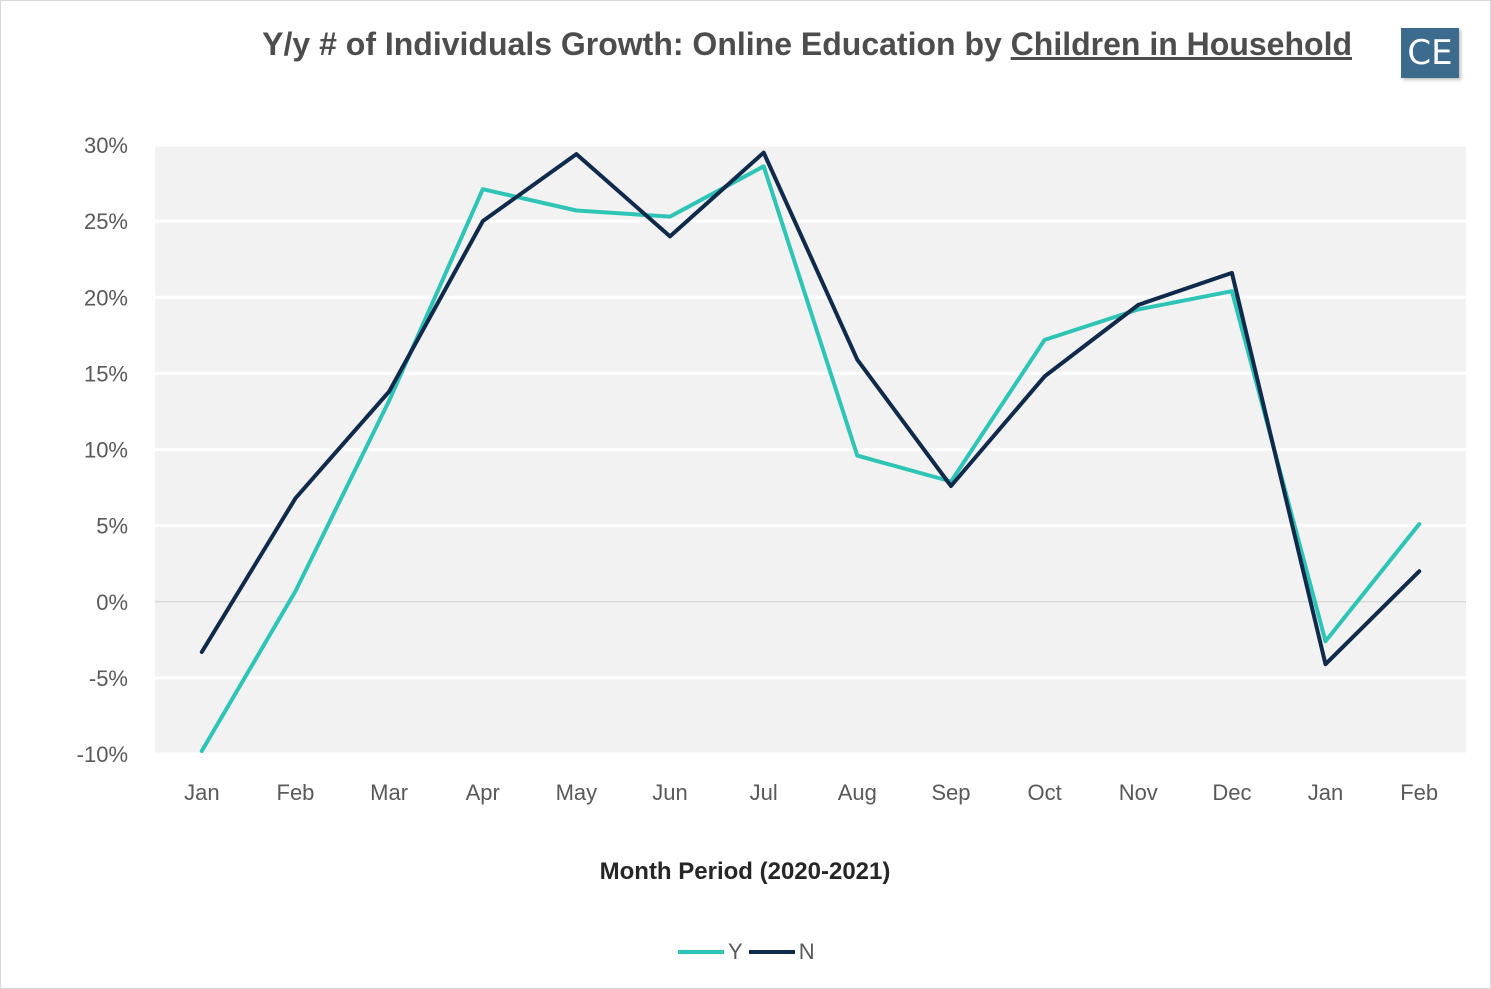  I want to click on legend-label-y: Y, so click(735, 951).